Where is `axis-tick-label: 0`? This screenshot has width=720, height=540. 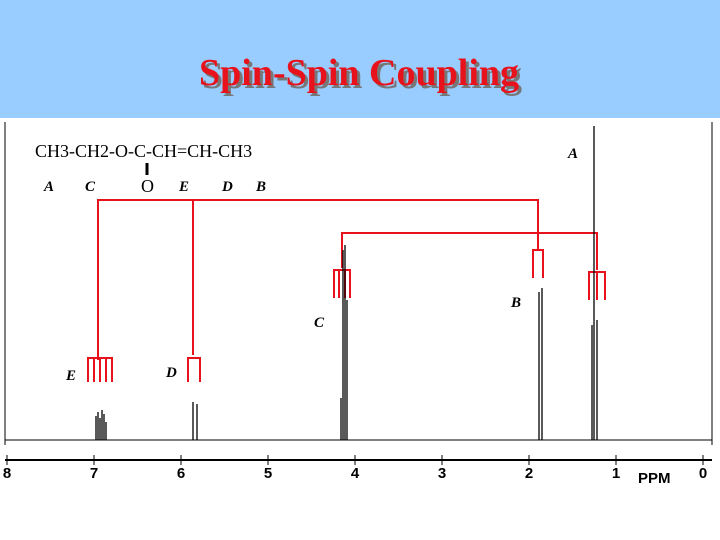
axis-tick-label: 0 is located at coordinates (703, 473).